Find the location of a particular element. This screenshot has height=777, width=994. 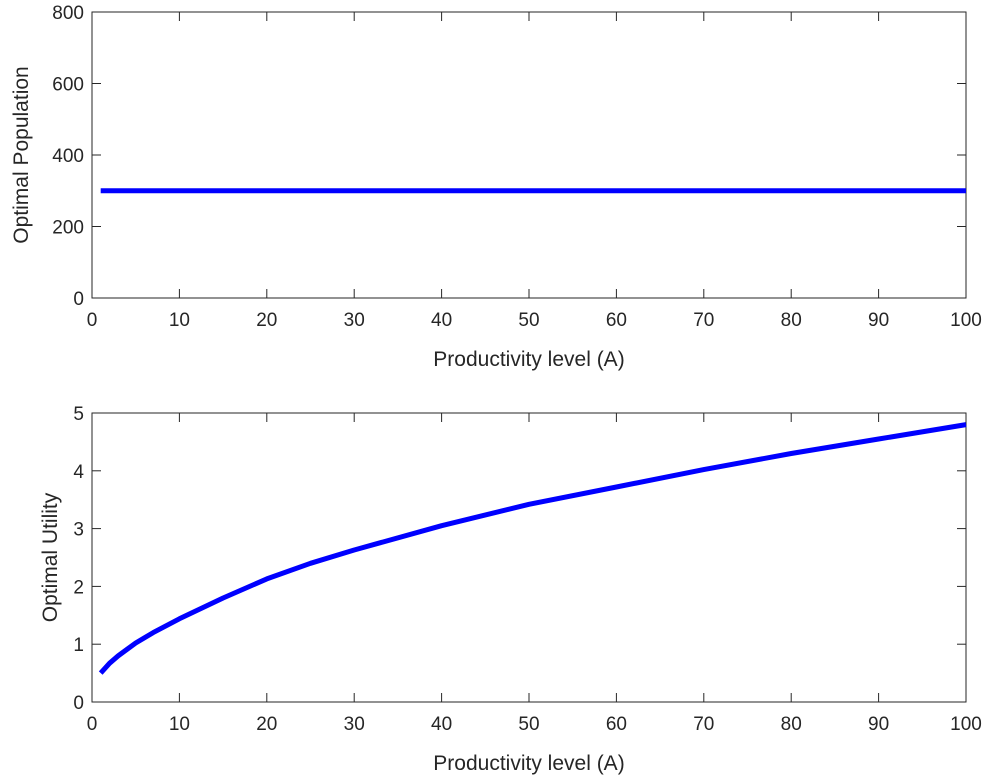

y-axis-label: Optimal Population is located at coordinates (21, 154).